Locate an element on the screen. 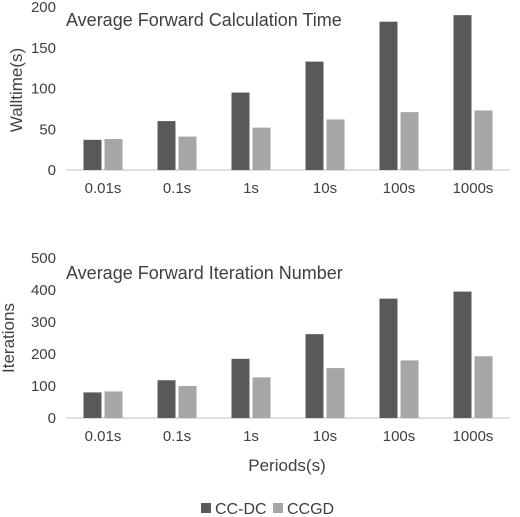 The width and height of the screenshot is (520, 517). legend: CC-DC CCGD is located at coordinates (267, 509).